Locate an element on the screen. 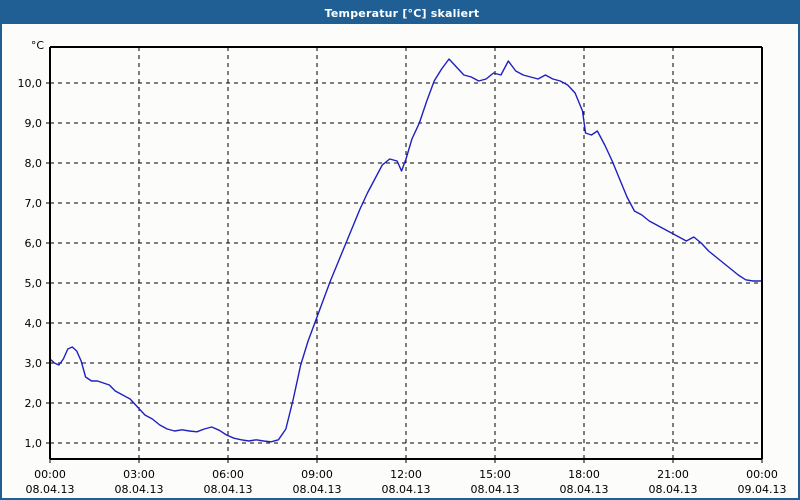 The height and width of the screenshot is (500, 800). y-axis-tick-label: 2,0 is located at coordinates (34, 403).